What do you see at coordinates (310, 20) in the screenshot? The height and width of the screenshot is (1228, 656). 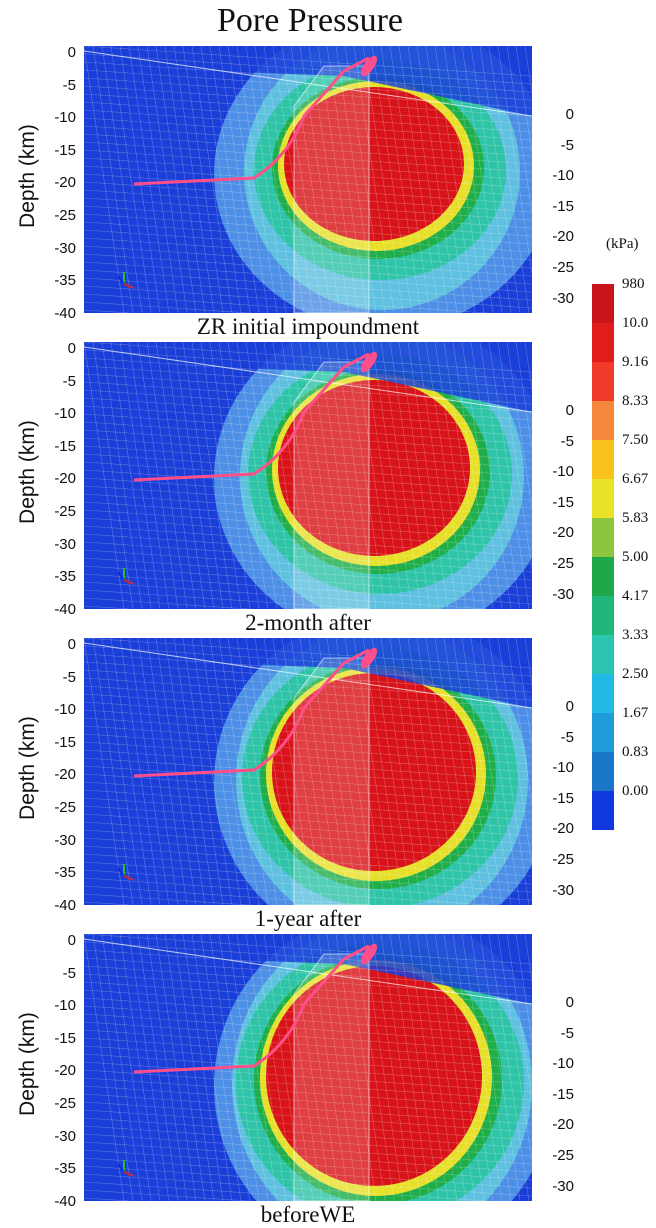 I see `figure-title: Pore Pressure` at bounding box center [310, 20].